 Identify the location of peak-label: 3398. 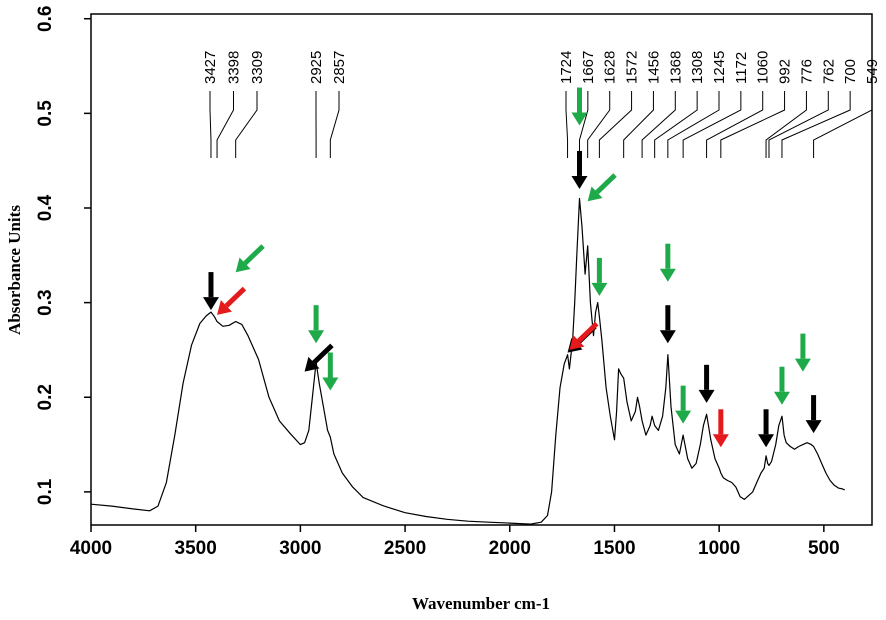
(234, 67).